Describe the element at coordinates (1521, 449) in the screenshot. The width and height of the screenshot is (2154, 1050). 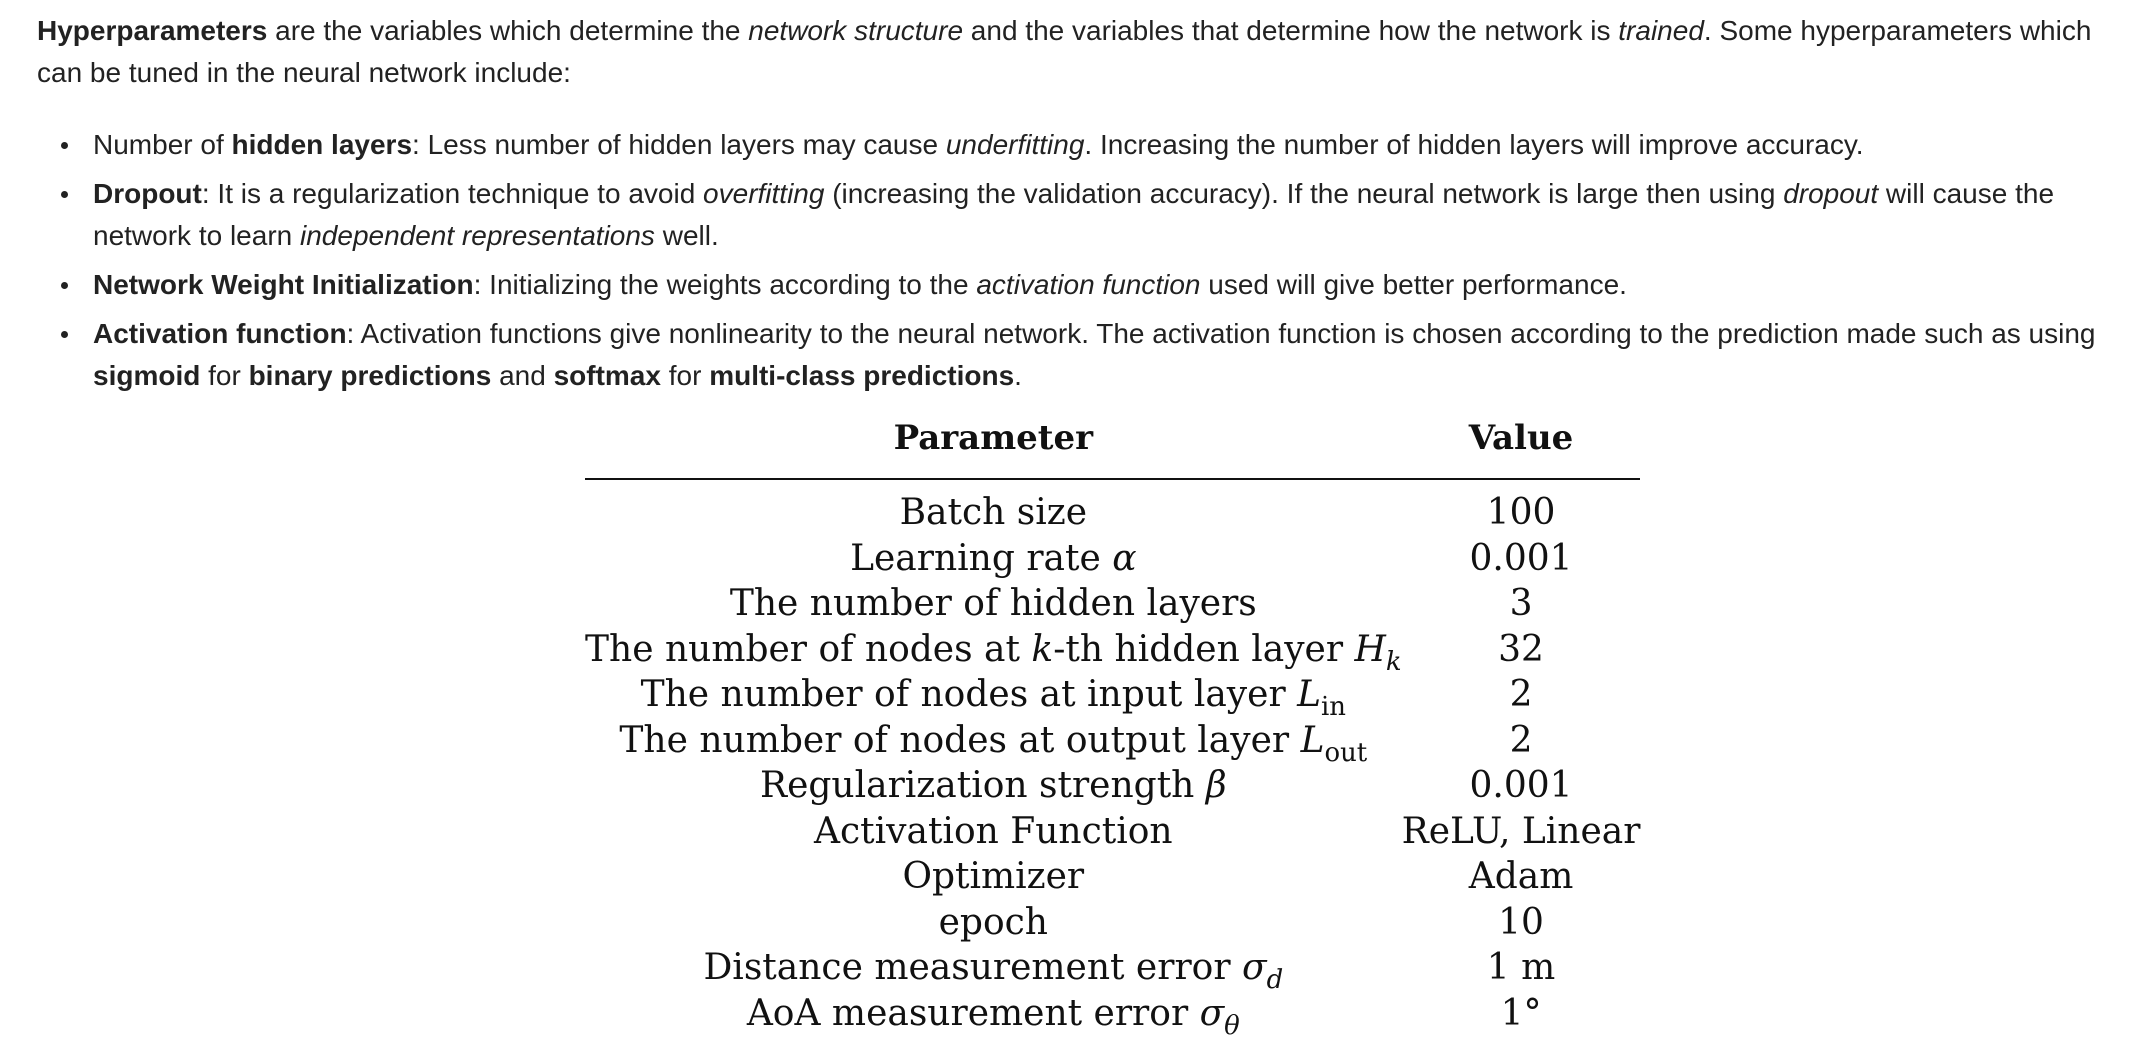
I see `column-header-value: Value` at that location.